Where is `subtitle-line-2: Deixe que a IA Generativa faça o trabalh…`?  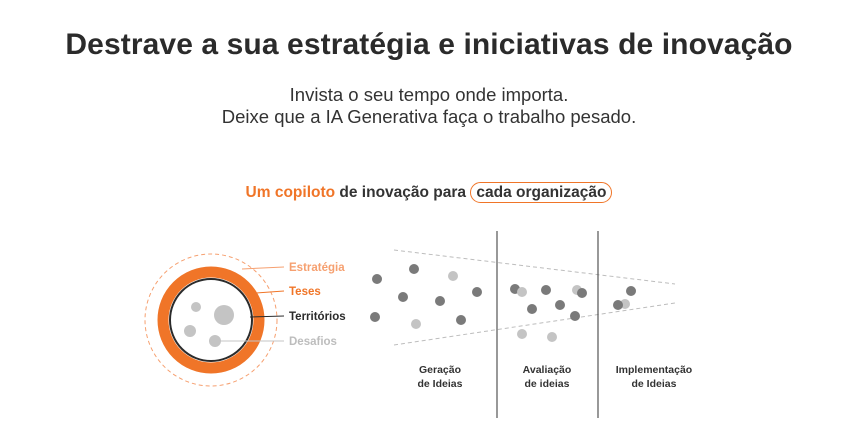
subtitle-line-2: Deixe que a IA Generativa faça o trabalh… is located at coordinates (429, 116).